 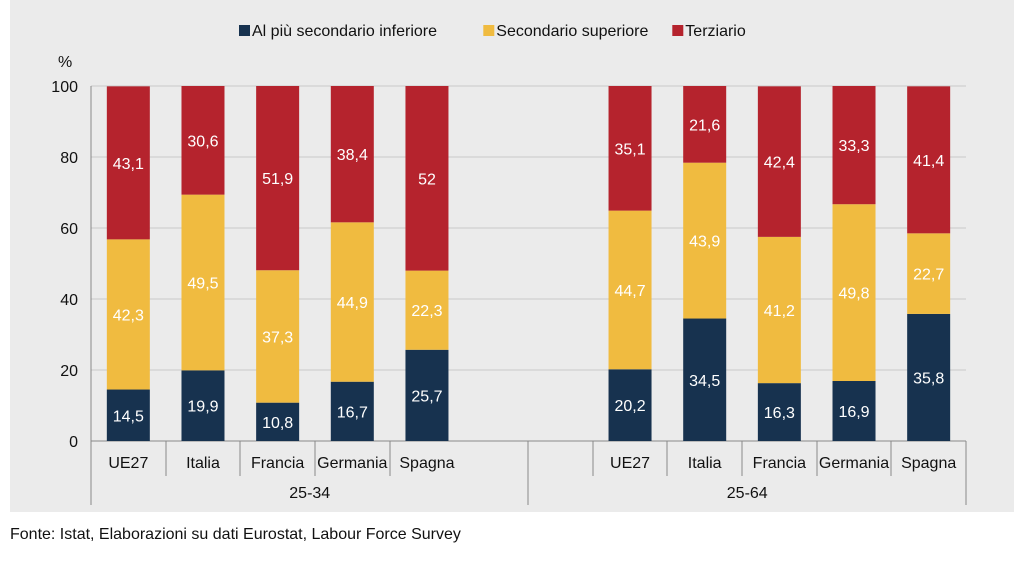 I want to click on data-label: 35,8, so click(x=928, y=378).